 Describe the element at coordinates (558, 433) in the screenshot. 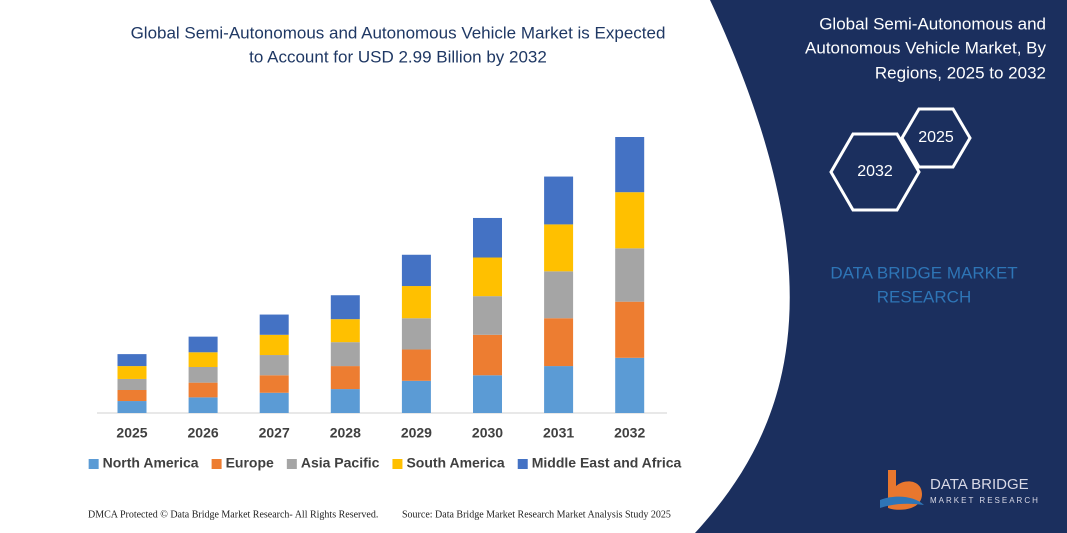

I see `x-tick-label: 2031` at that location.